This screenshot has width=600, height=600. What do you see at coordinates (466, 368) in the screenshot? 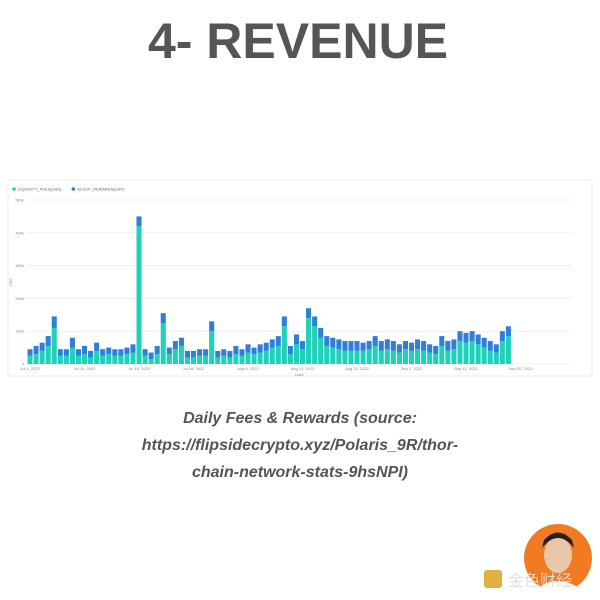
I see `x-tick-label: Sep 11, 2022` at bounding box center [466, 368].